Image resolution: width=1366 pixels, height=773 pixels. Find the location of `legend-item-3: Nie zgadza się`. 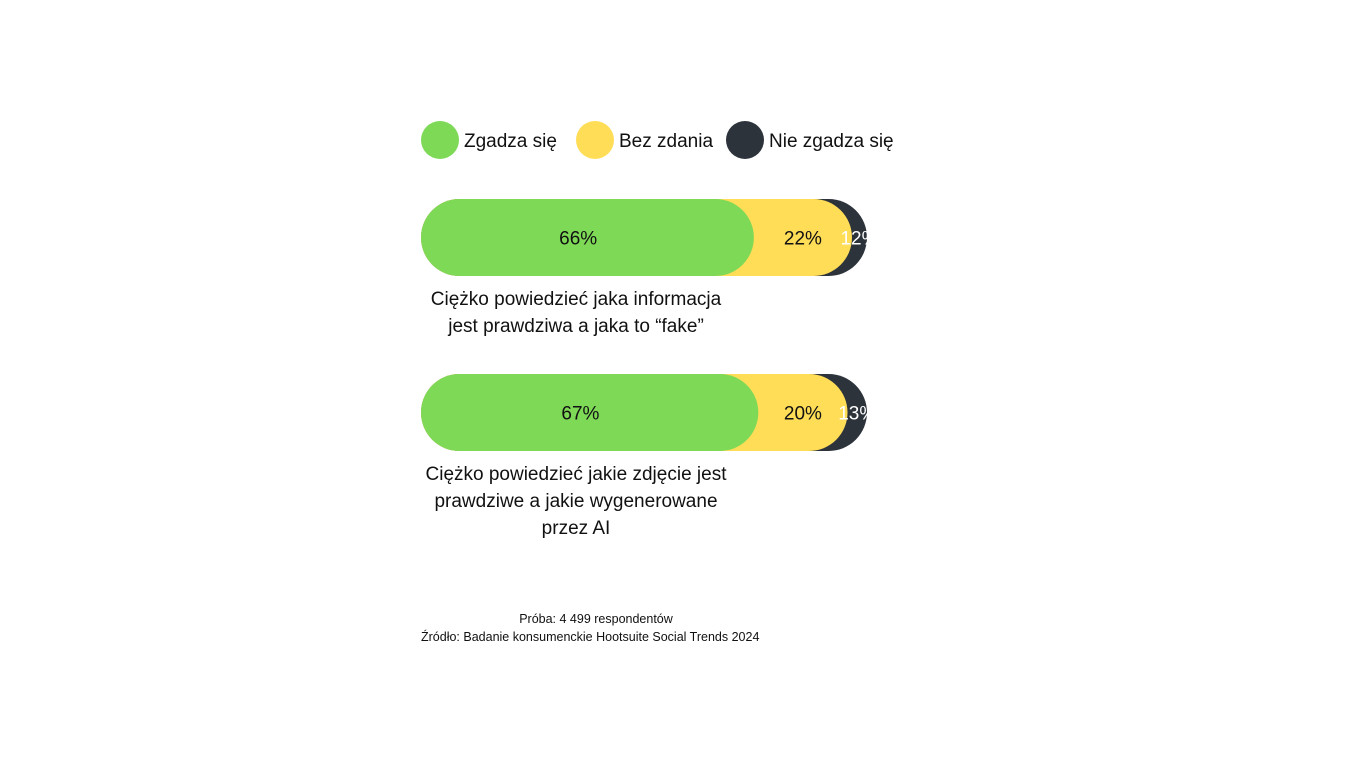

legend-item-3: Nie zgadza się is located at coordinates (810, 140).